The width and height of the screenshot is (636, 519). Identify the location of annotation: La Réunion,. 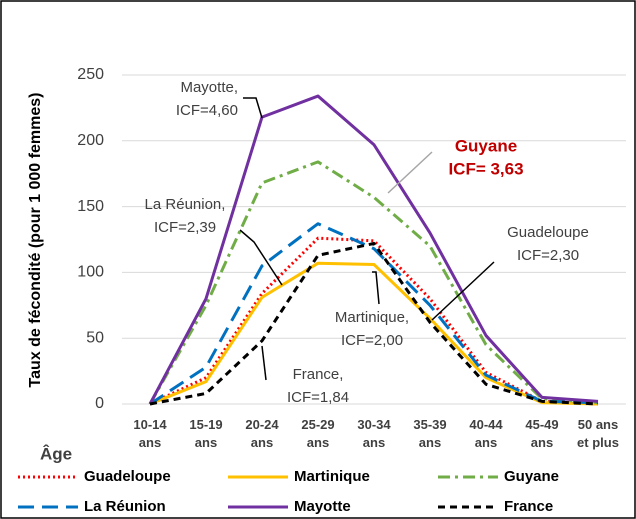
(185, 204).